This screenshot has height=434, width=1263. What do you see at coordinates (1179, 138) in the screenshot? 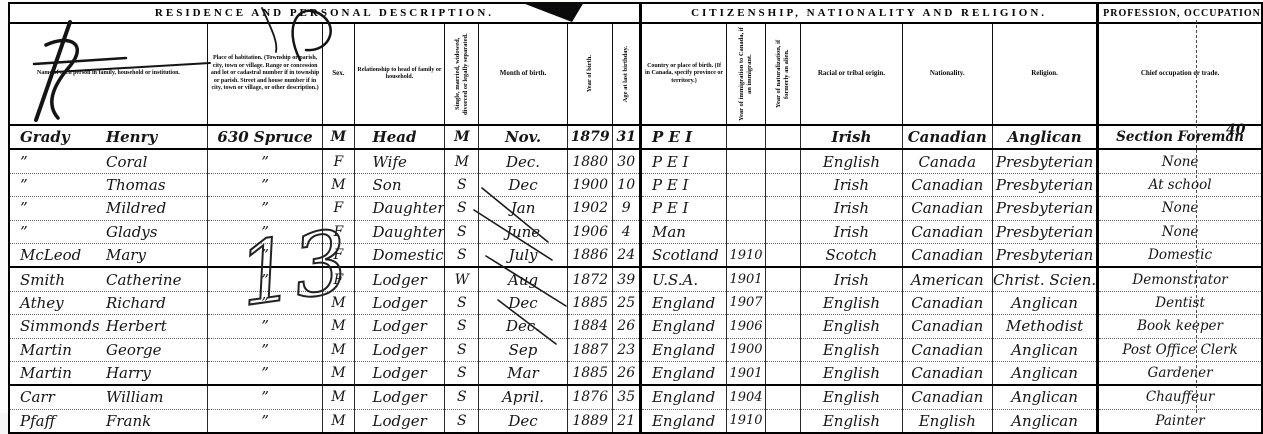
I see `occupation-cell: Section Foreman` at bounding box center [1179, 138].